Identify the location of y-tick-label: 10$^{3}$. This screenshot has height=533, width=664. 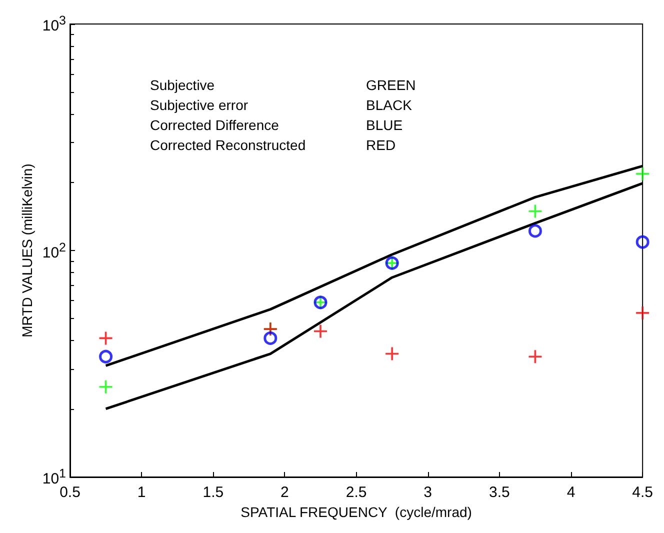
(54, 24).